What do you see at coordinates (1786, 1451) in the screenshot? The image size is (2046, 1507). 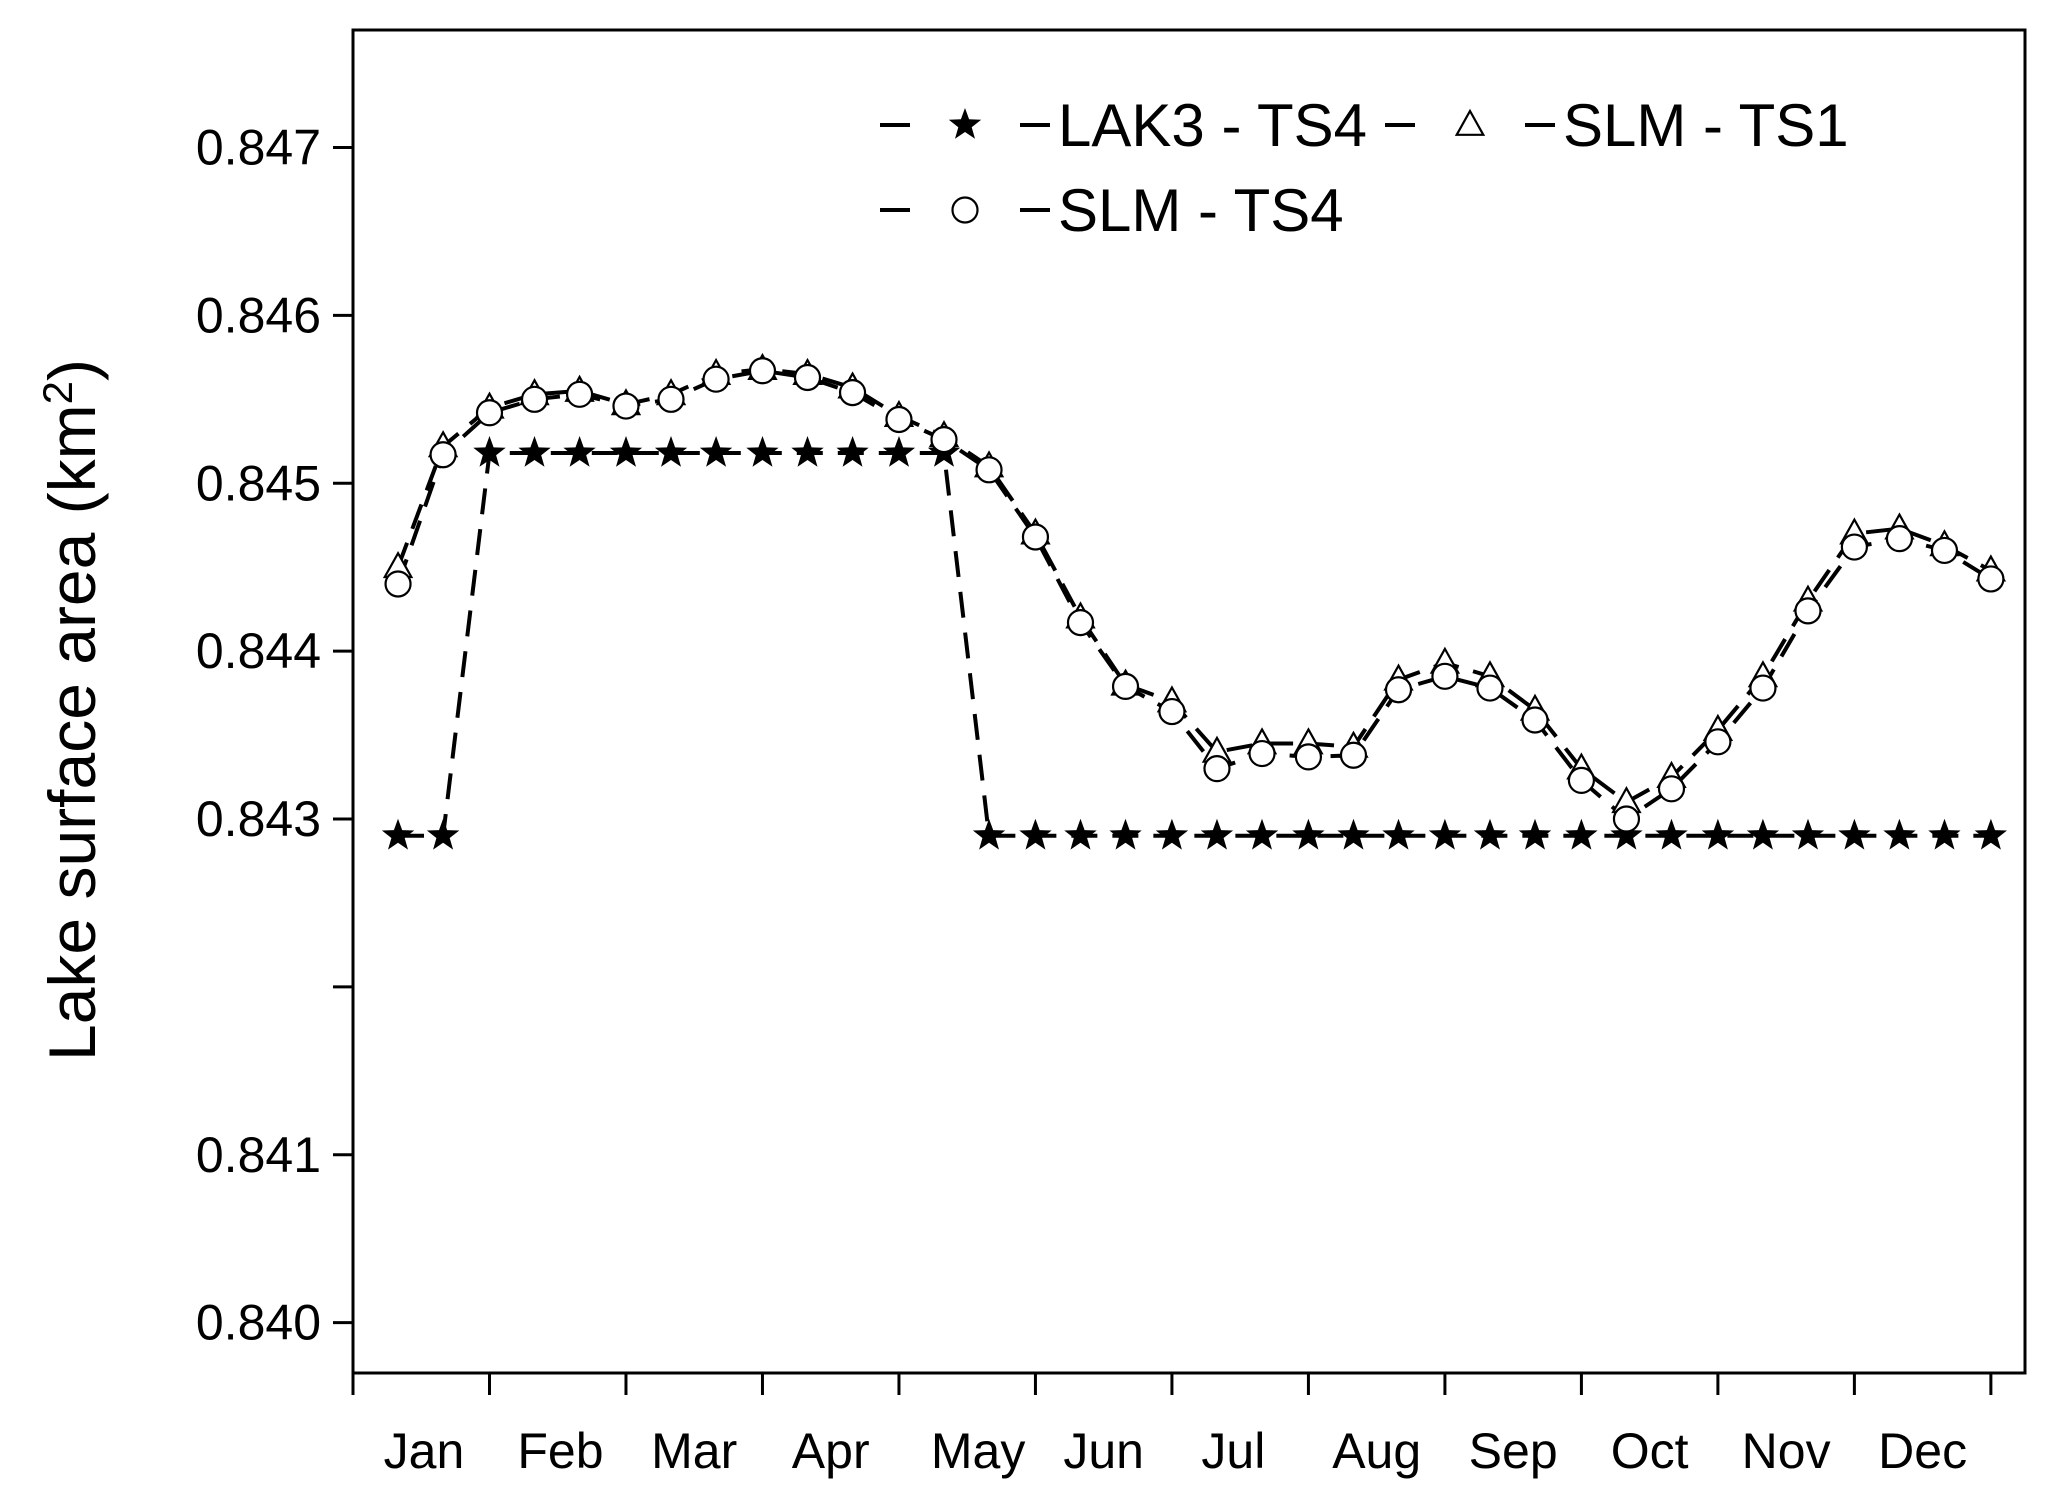 I see `x-tick-label: Nov` at bounding box center [1786, 1451].